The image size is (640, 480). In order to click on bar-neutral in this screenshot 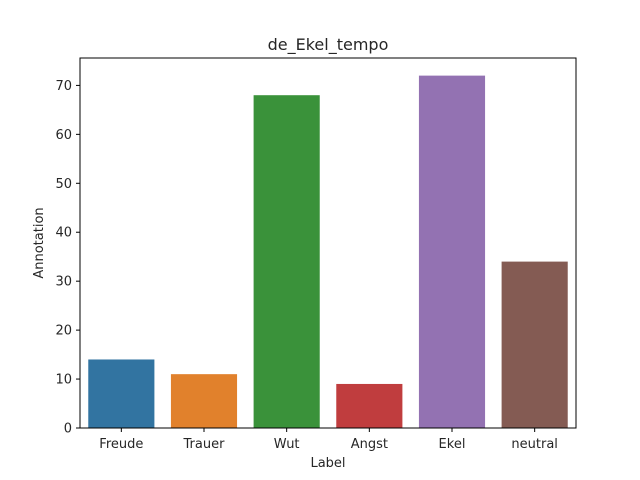, I will do `click(534, 344)`.